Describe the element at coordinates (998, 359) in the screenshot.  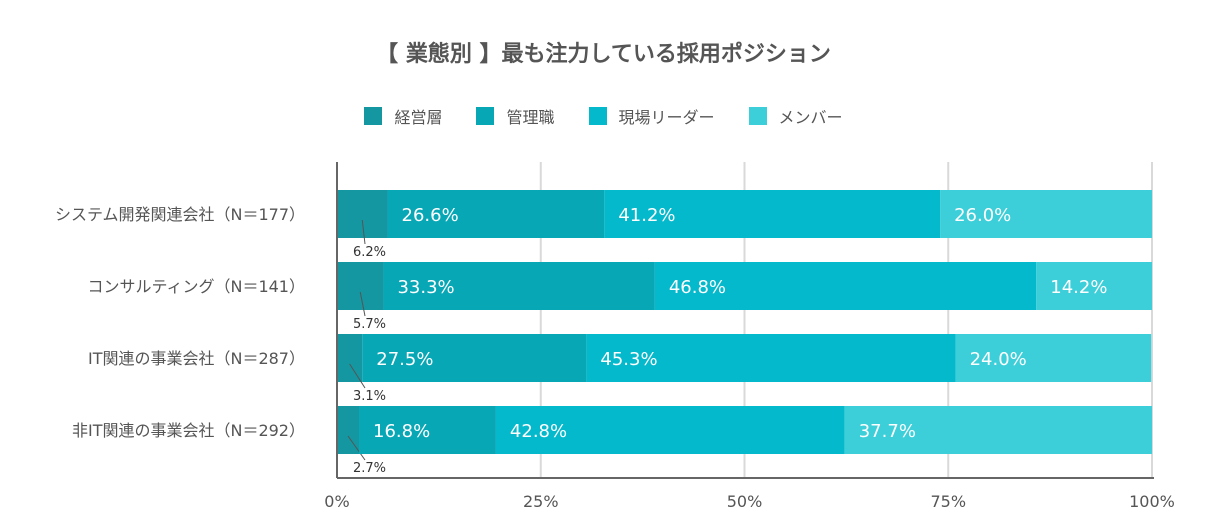
I see `data-label: 24.0%` at that location.